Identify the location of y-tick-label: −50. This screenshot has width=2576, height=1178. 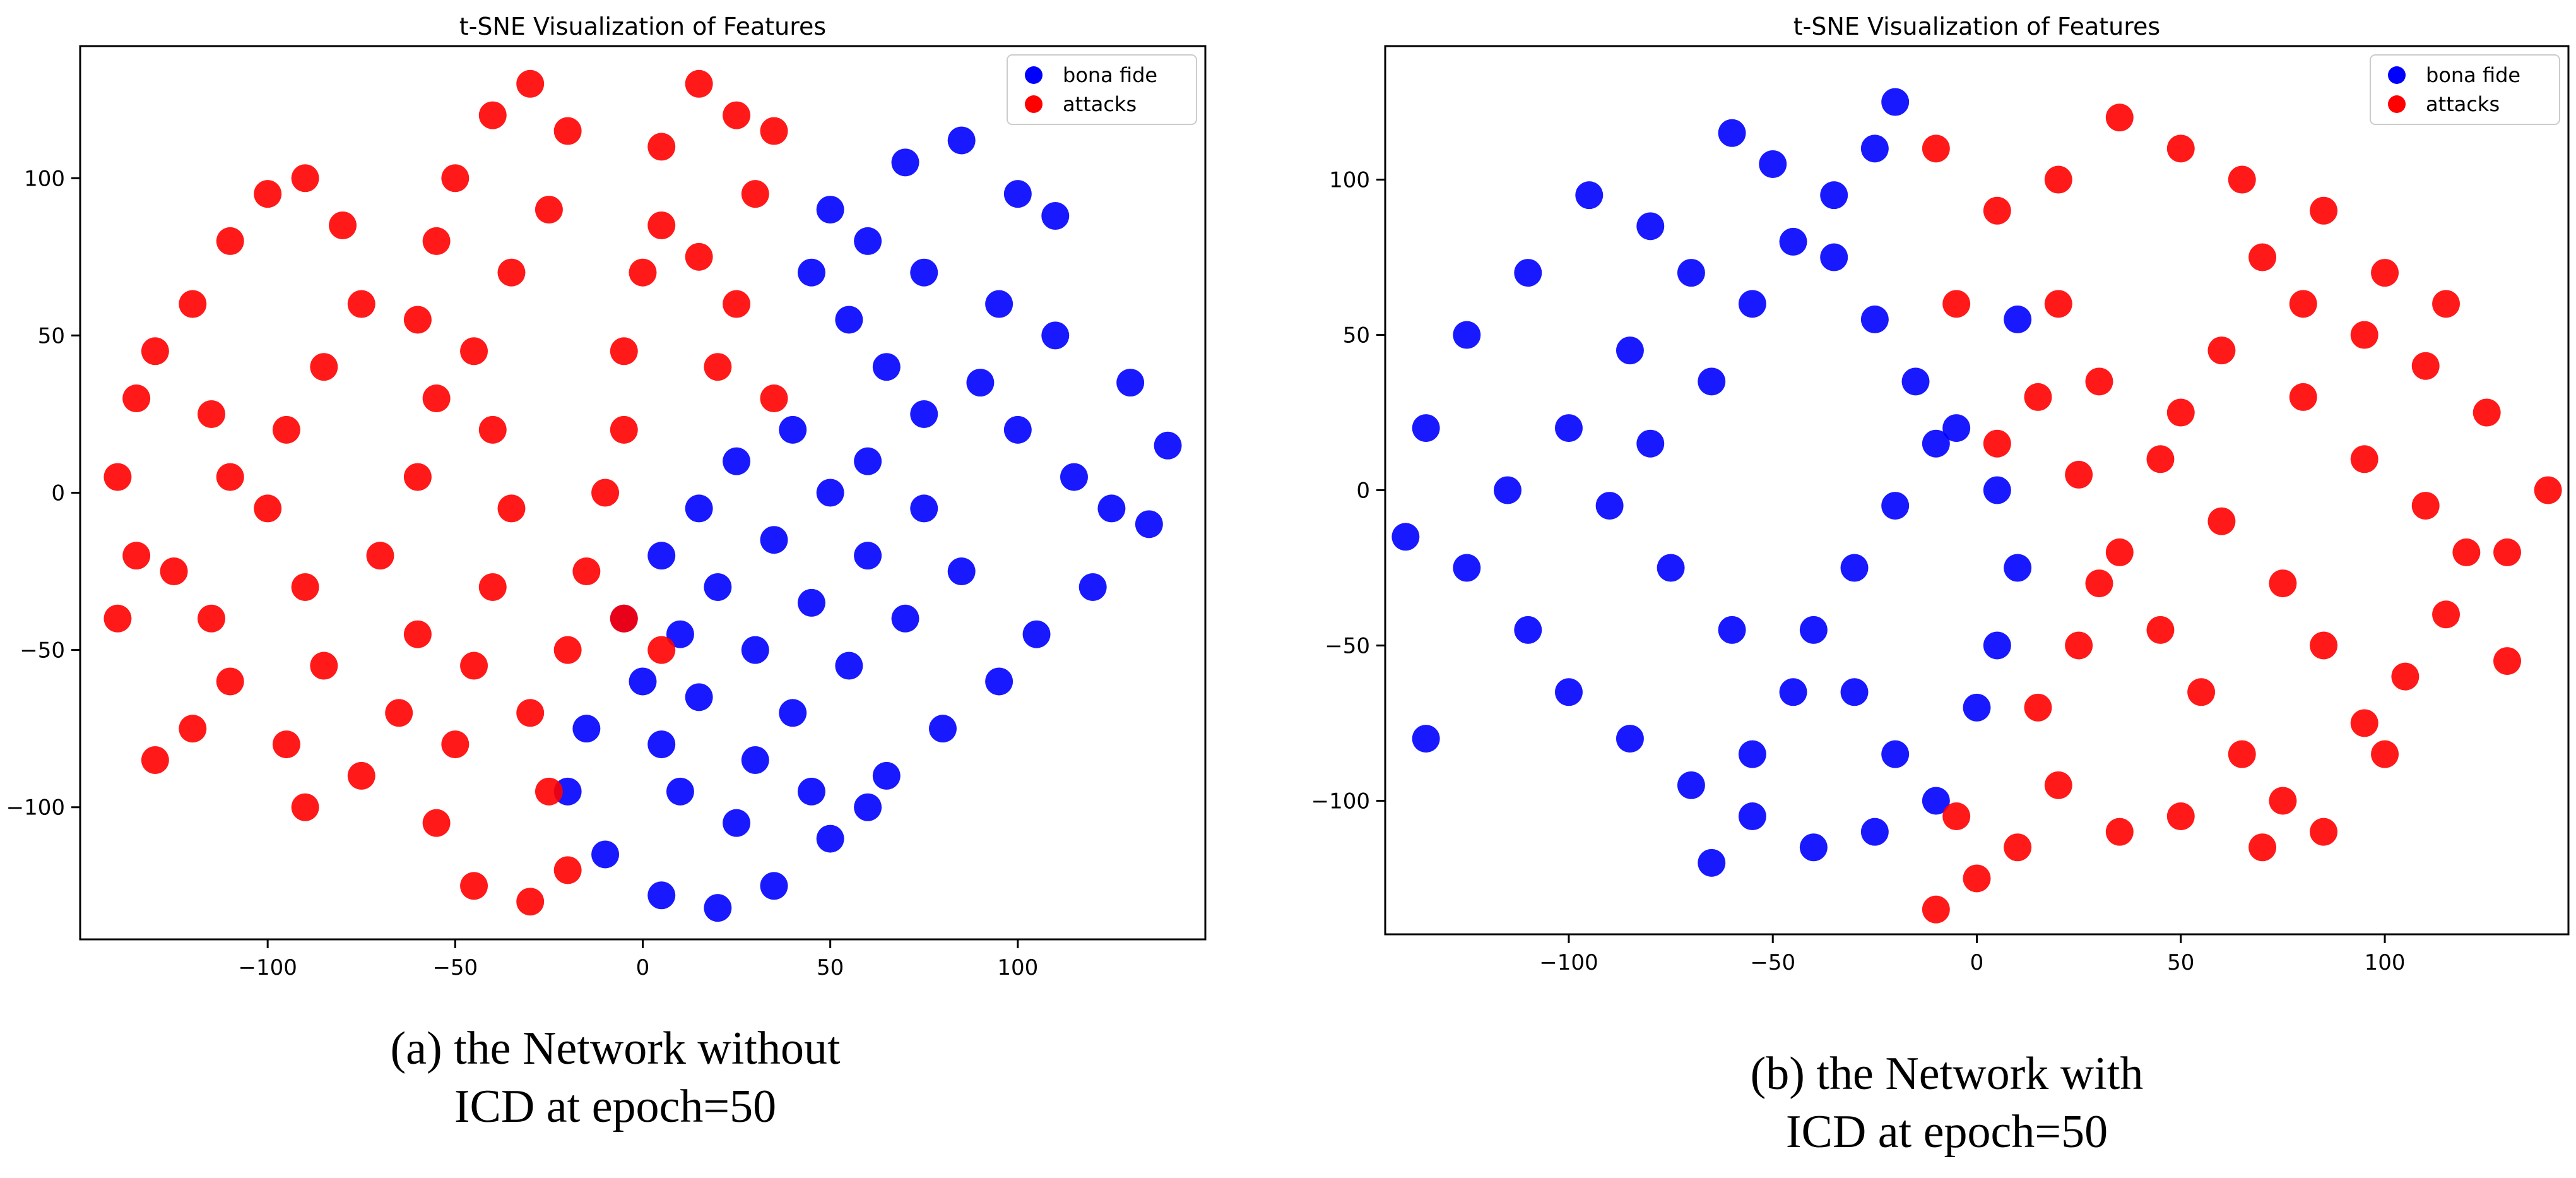
(1347, 645).